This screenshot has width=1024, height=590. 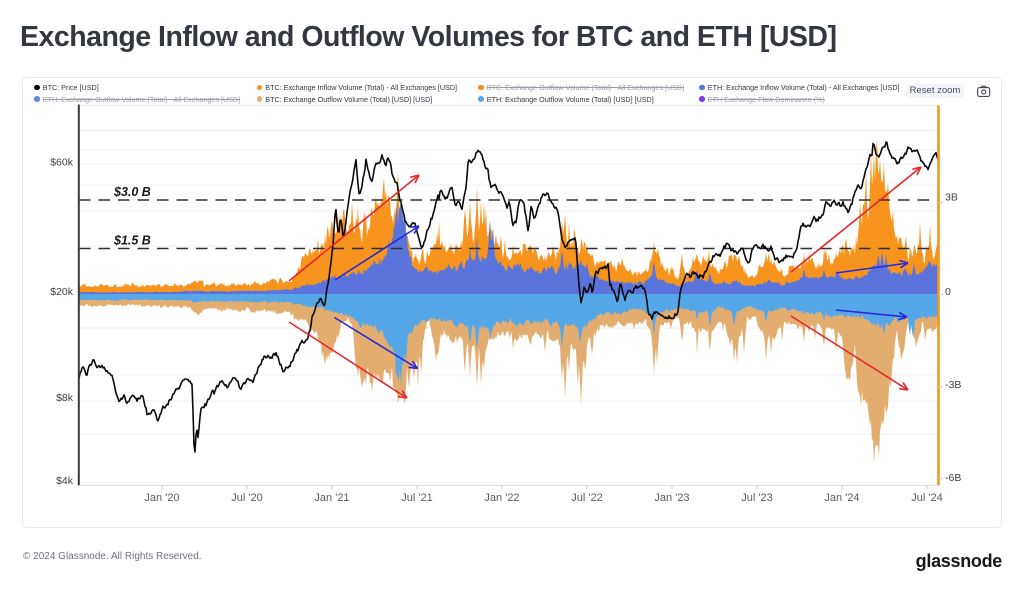 I want to click on svg-text: -6B, so click(x=953, y=478).